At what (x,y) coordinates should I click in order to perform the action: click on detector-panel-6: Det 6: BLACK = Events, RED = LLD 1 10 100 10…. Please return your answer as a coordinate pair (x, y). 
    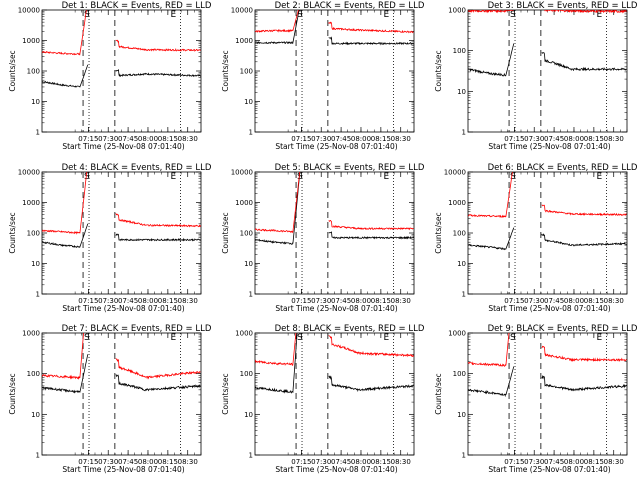
    Looking at the image, I should click on (536, 238).